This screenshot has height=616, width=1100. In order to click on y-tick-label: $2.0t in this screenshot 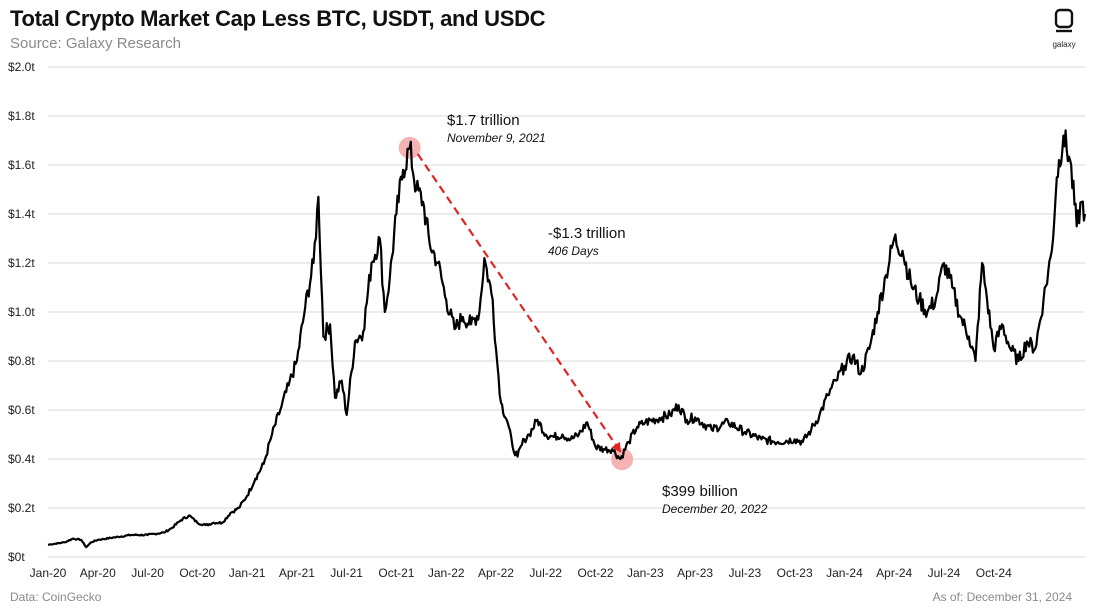, I will do `click(21, 67)`.